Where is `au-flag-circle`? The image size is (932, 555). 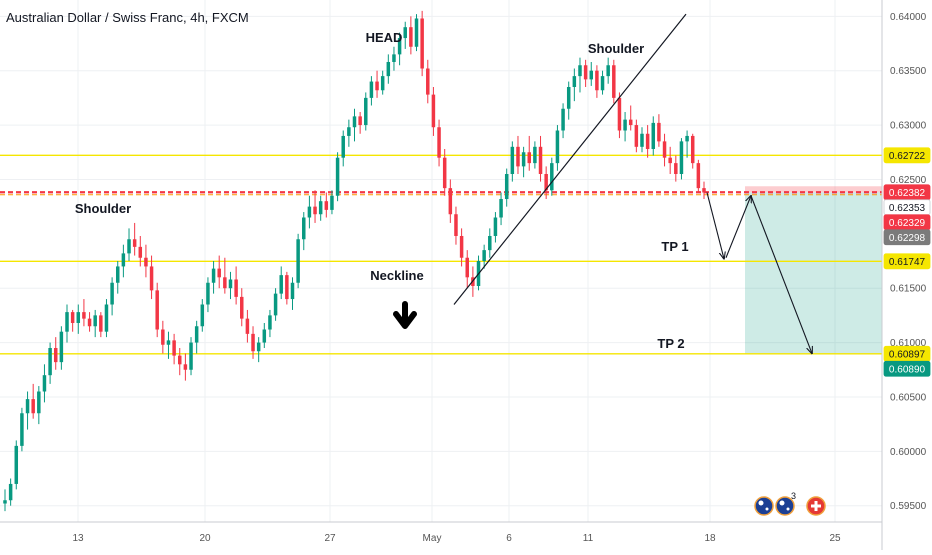 au-flag-circle is located at coordinates (764, 506).